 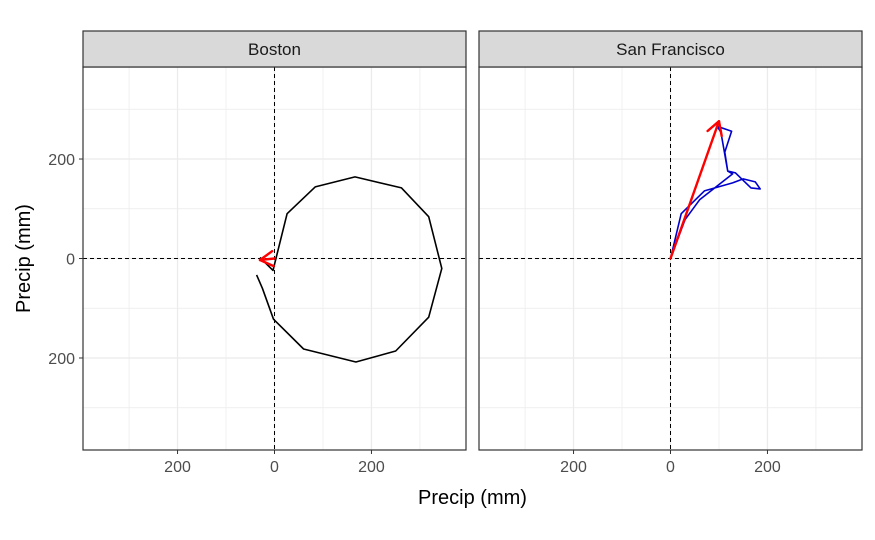 I want to click on facet-strip-label: Boston, so click(x=274, y=49).